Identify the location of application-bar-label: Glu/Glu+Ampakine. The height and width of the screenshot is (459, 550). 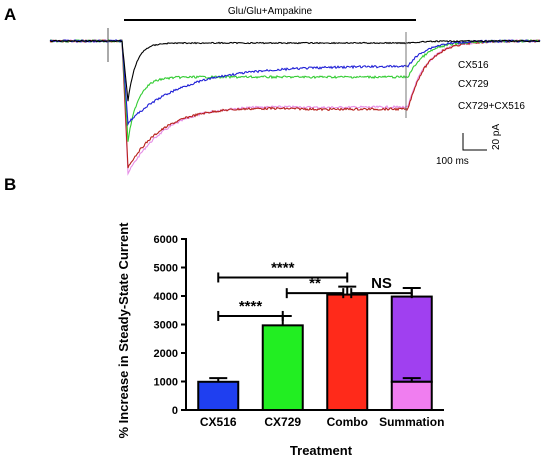
(270, 11).